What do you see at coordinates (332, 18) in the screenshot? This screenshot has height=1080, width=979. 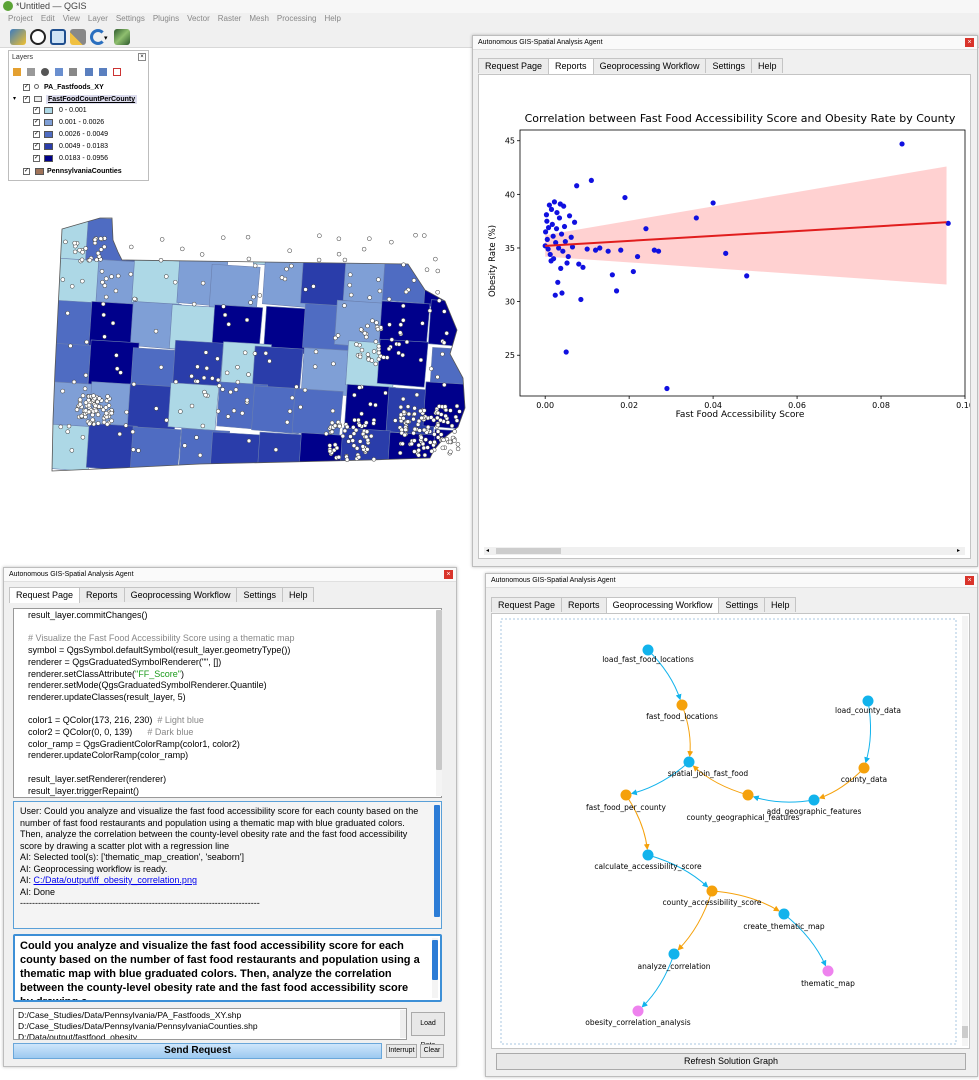 I see `menu-help: Help` at bounding box center [332, 18].